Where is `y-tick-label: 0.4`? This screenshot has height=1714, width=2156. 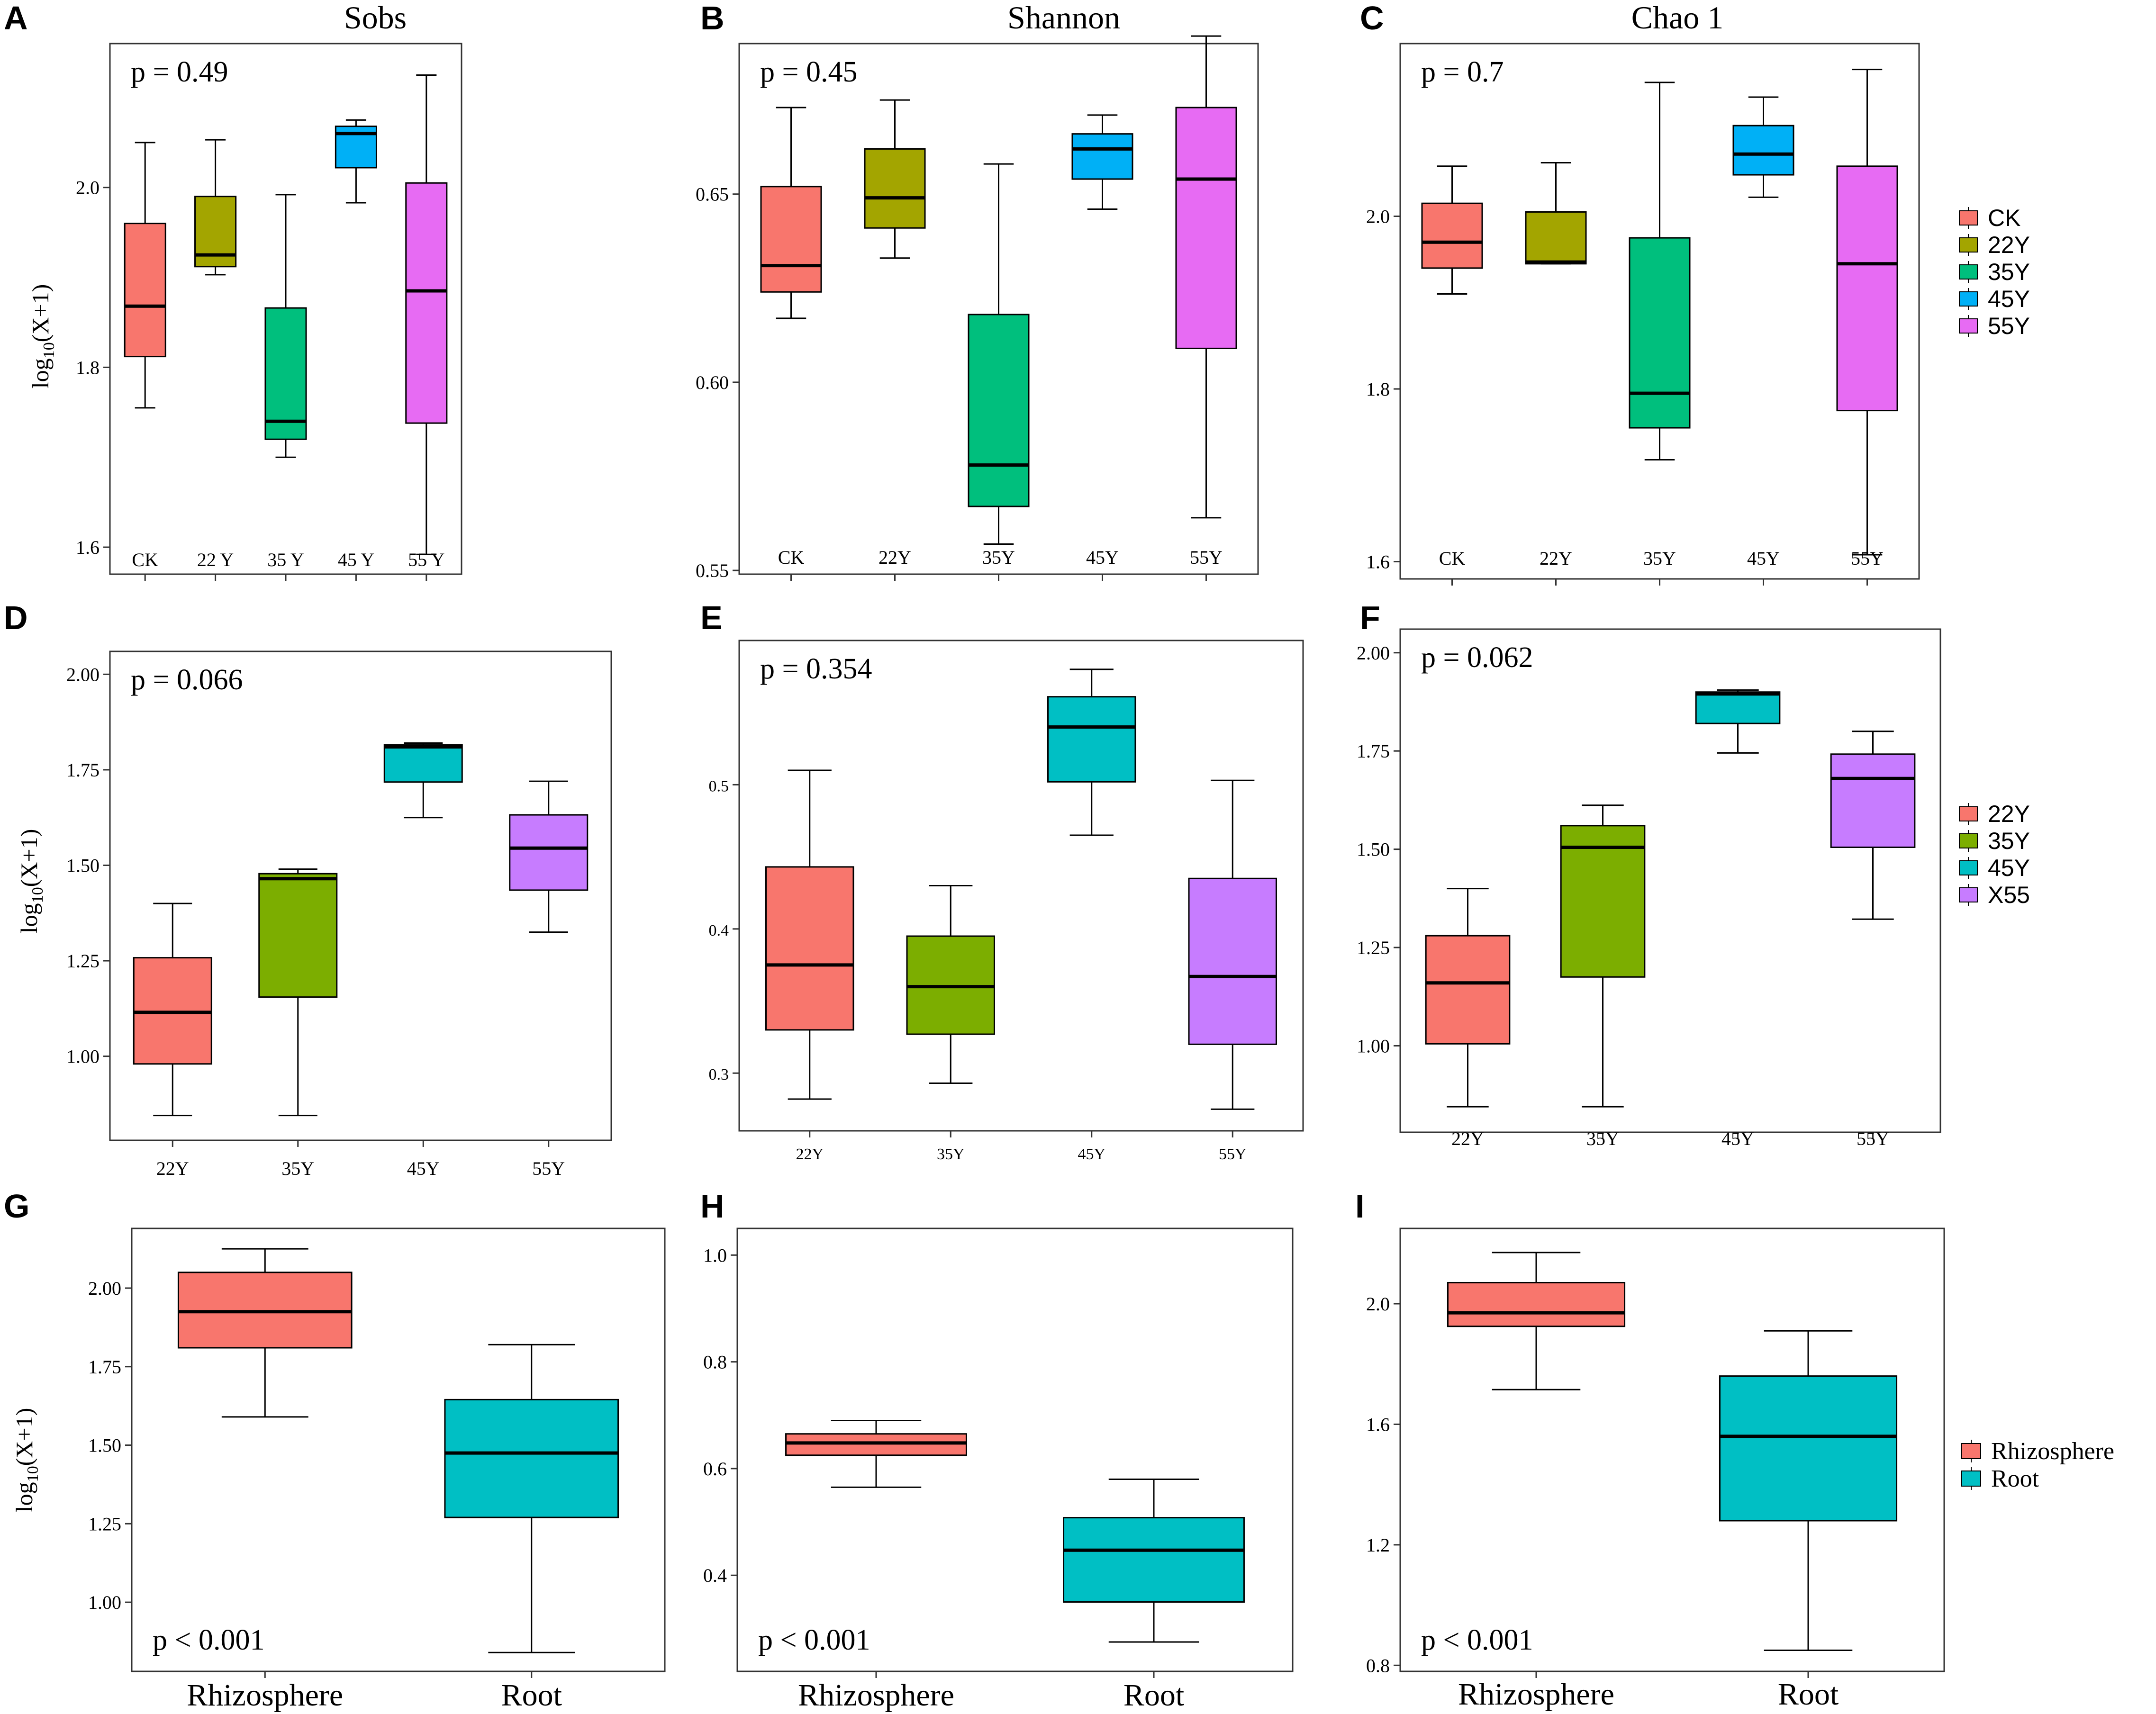 y-tick-label: 0.4 is located at coordinates (715, 1575).